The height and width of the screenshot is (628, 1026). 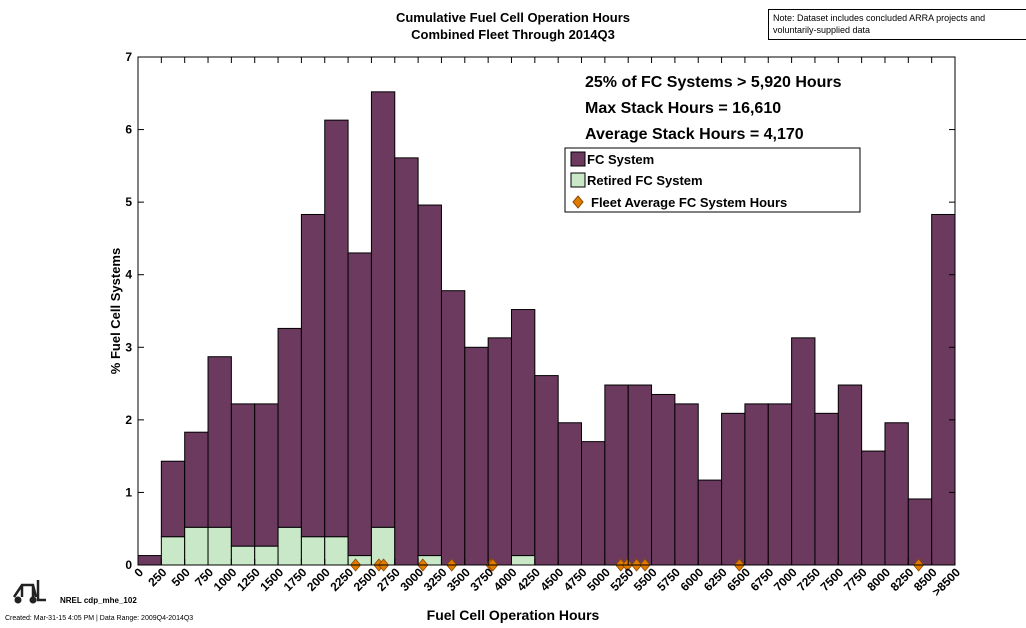 What do you see at coordinates (128, 275) in the screenshot?
I see `y-tick-label: 4` at bounding box center [128, 275].